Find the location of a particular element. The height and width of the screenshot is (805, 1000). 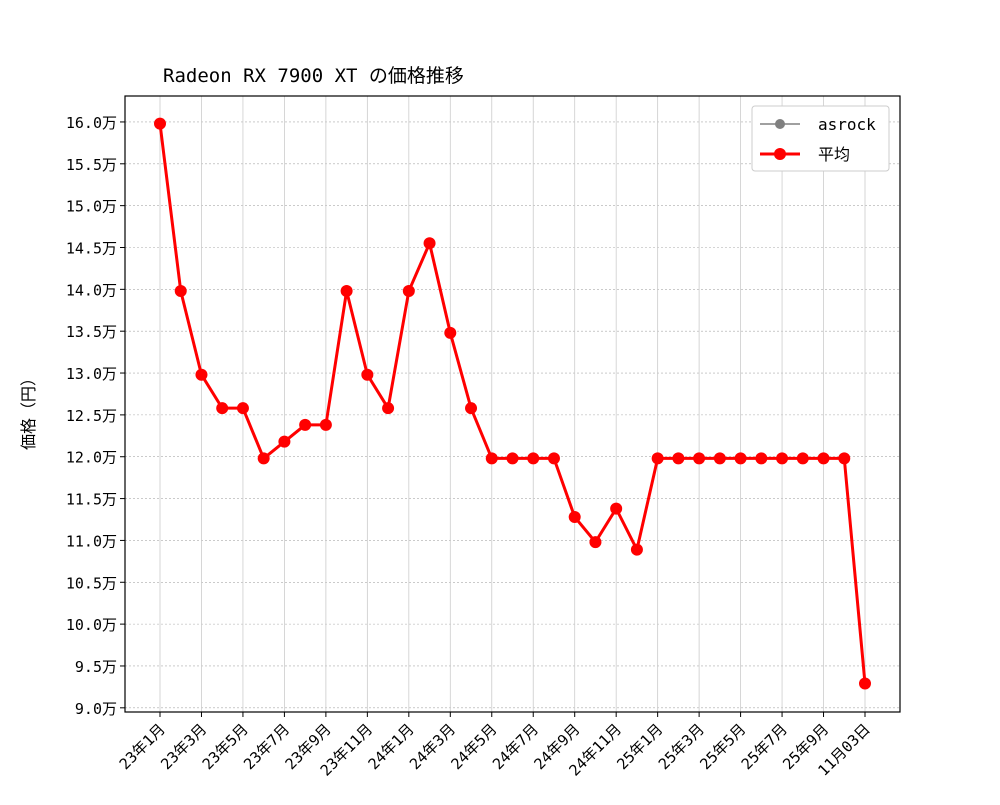

chart-title: Radeon RX 7900 XT の価格推移 is located at coordinates (313, 76).